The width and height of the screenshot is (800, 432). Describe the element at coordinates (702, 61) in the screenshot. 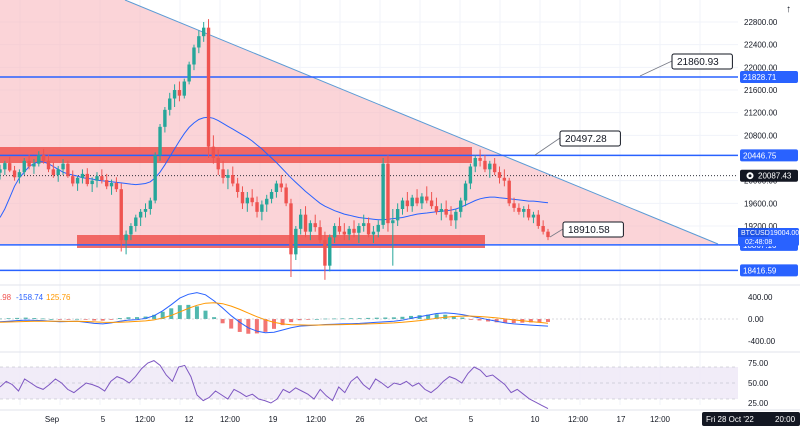

I see `callout-21860-box` at that location.